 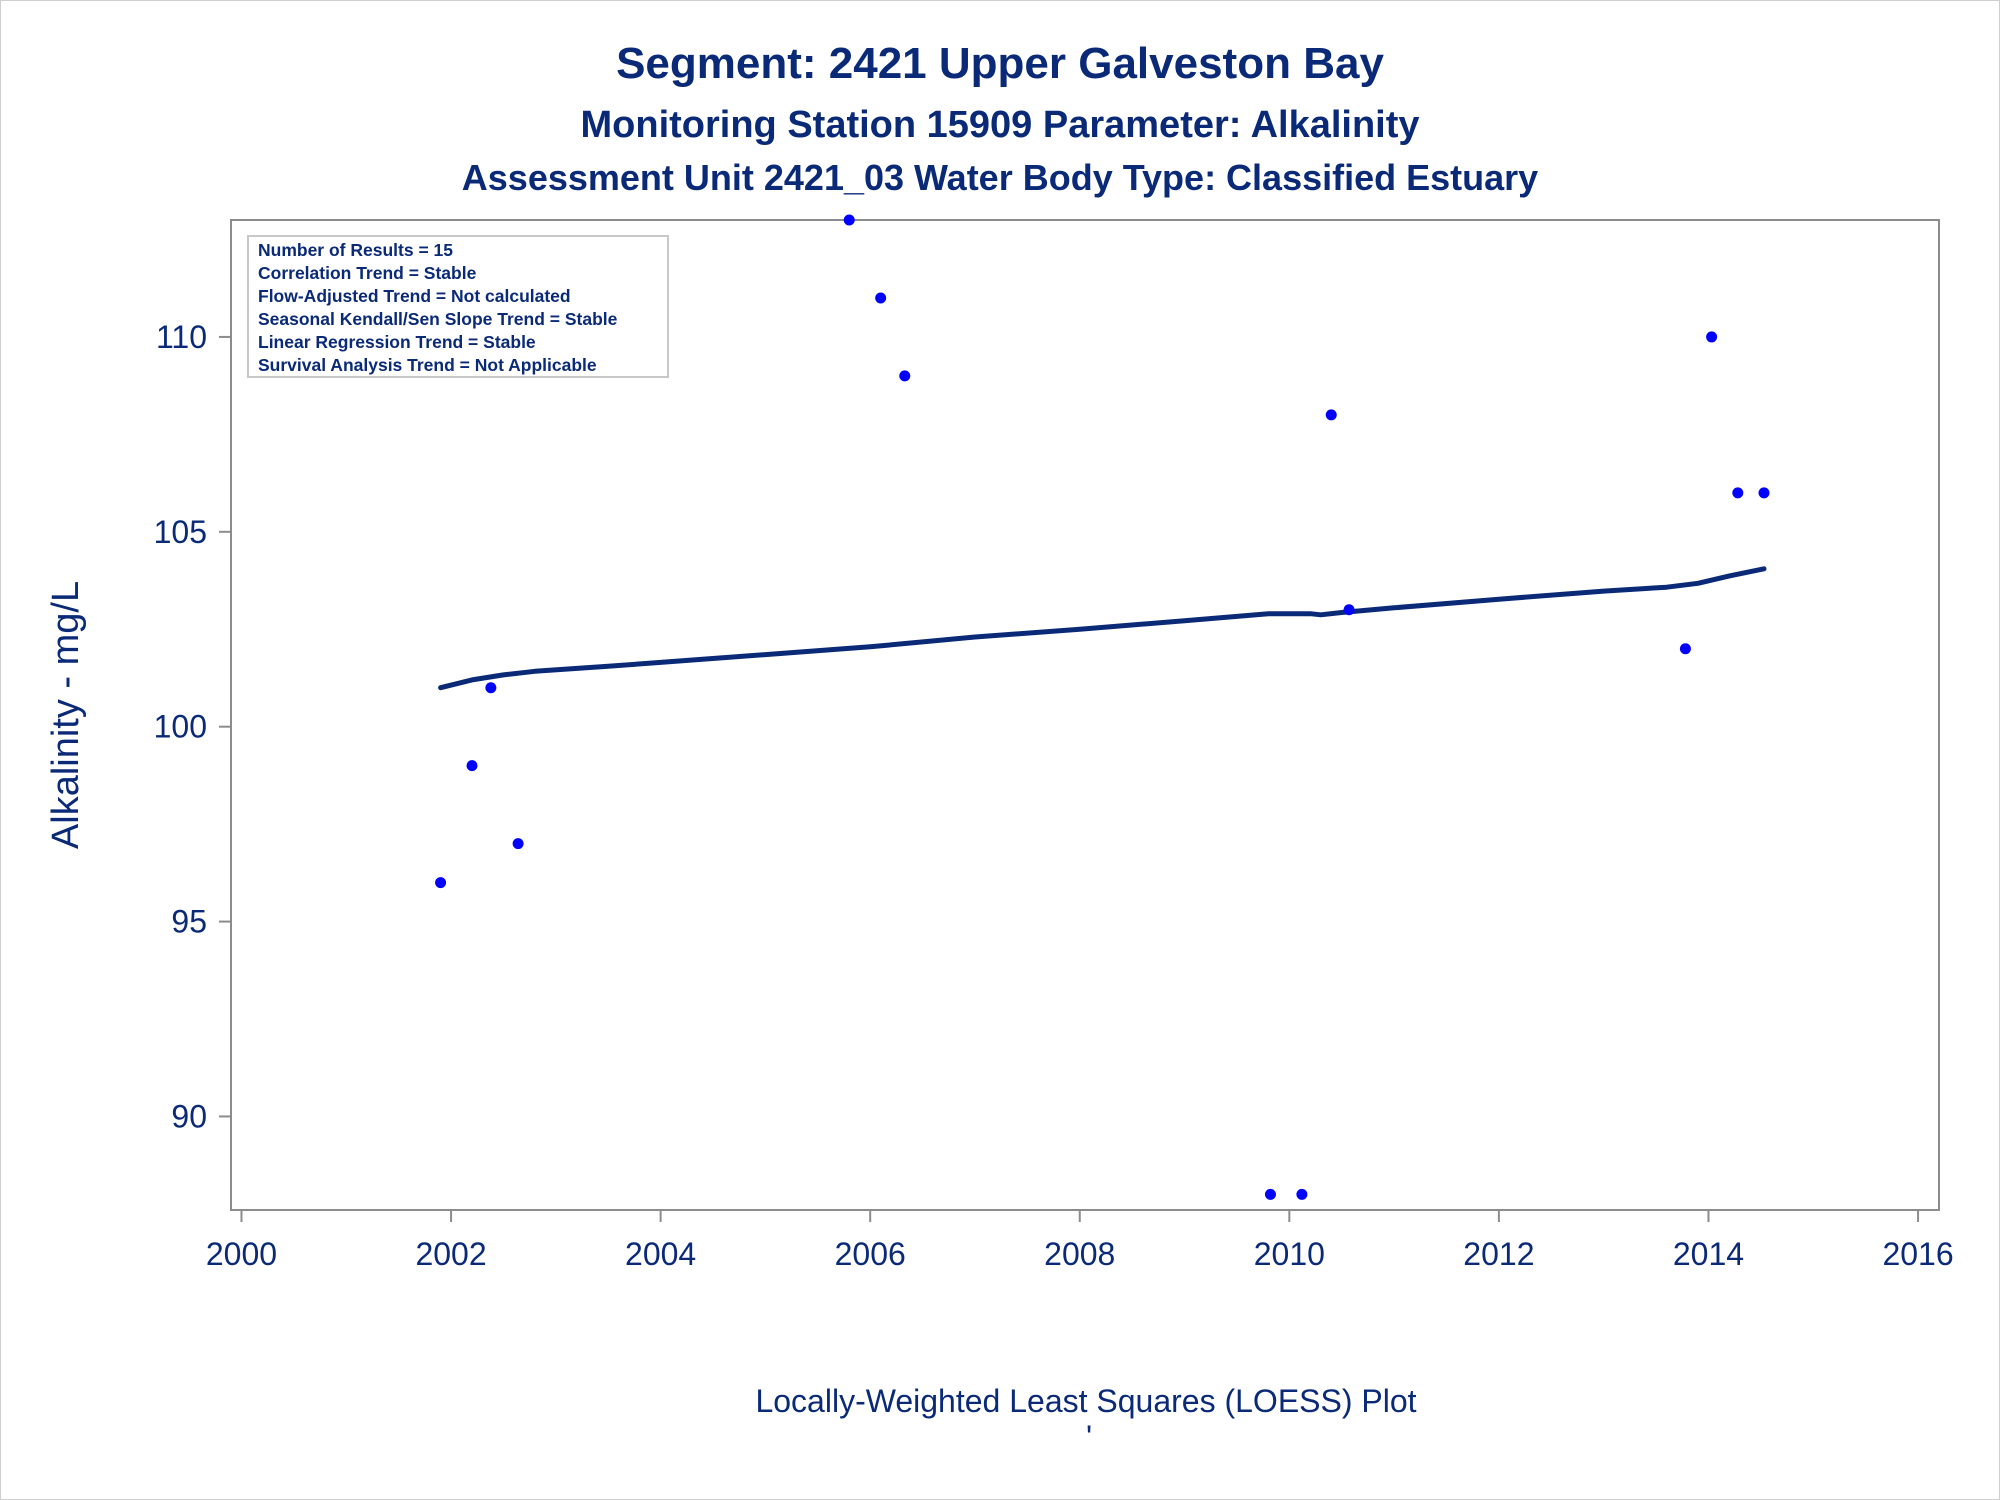 What do you see at coordinates (1102, 628) in the screenshot?
I see `loess-line` at bounding box center [1102, 628].